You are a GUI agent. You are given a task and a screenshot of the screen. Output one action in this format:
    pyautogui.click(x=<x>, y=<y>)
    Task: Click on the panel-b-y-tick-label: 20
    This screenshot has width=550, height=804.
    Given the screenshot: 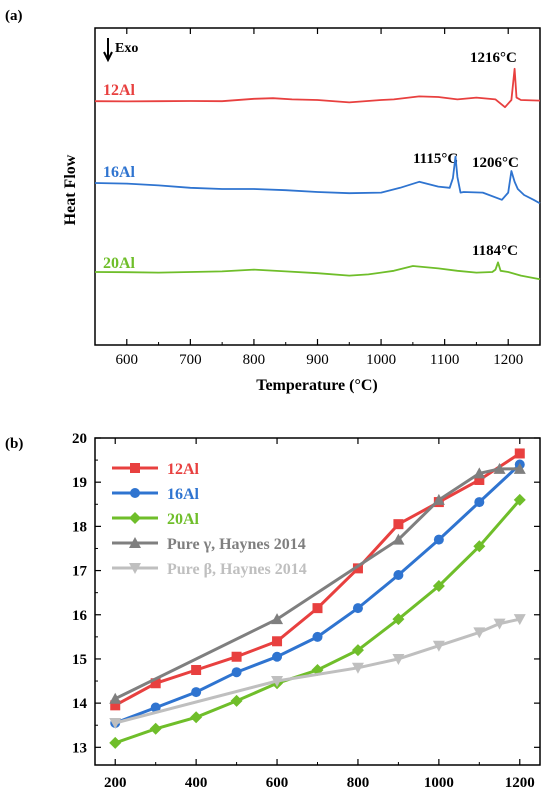 What is the action you would take?
    pyautogui.click(x=79, y=439)
    